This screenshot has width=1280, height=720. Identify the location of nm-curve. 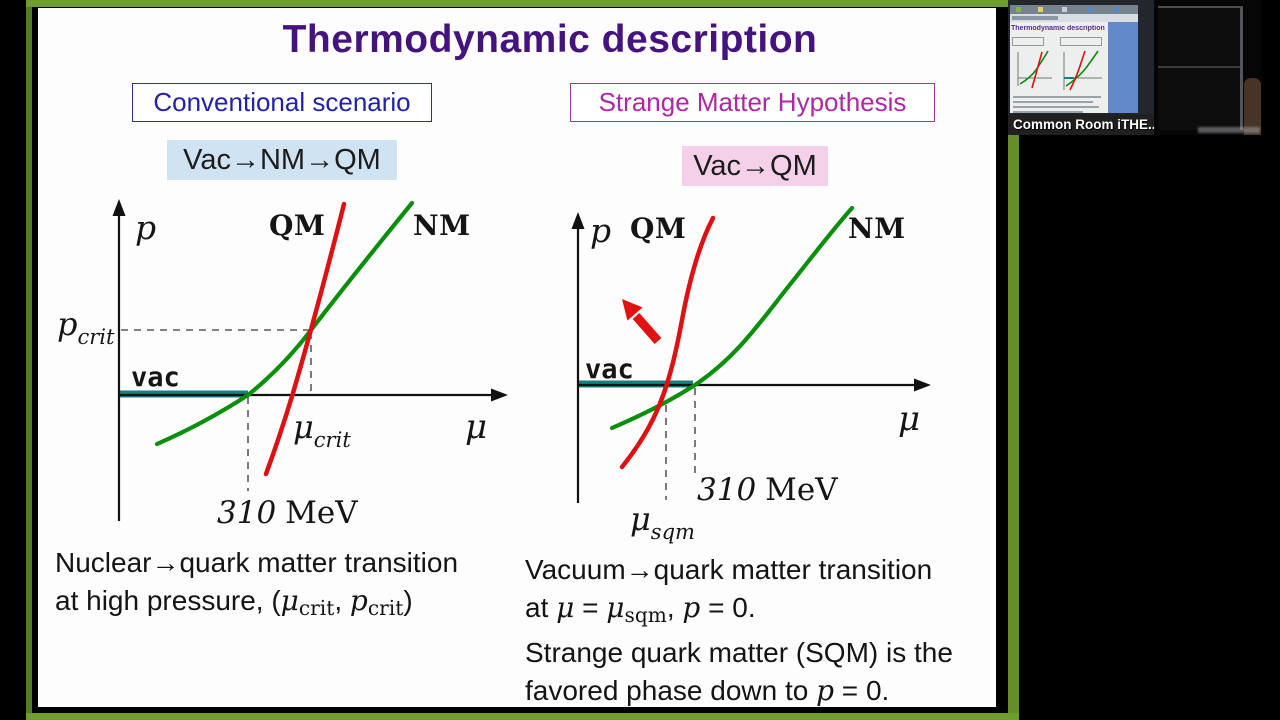
(284, 323).